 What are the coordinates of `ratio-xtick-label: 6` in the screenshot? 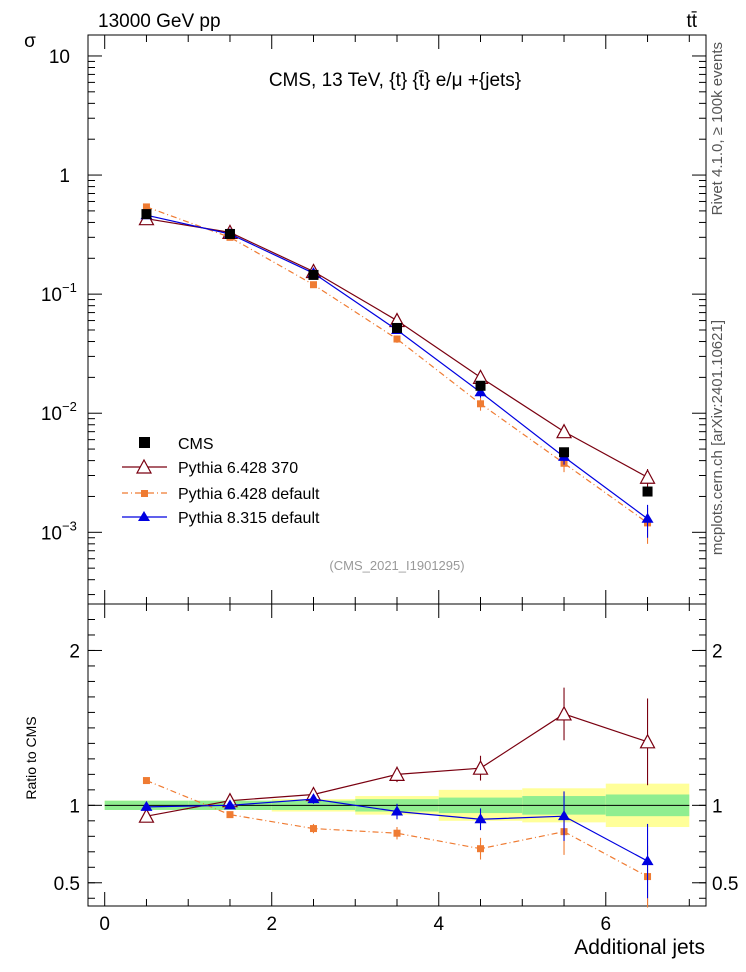 It's located at (605, 924).